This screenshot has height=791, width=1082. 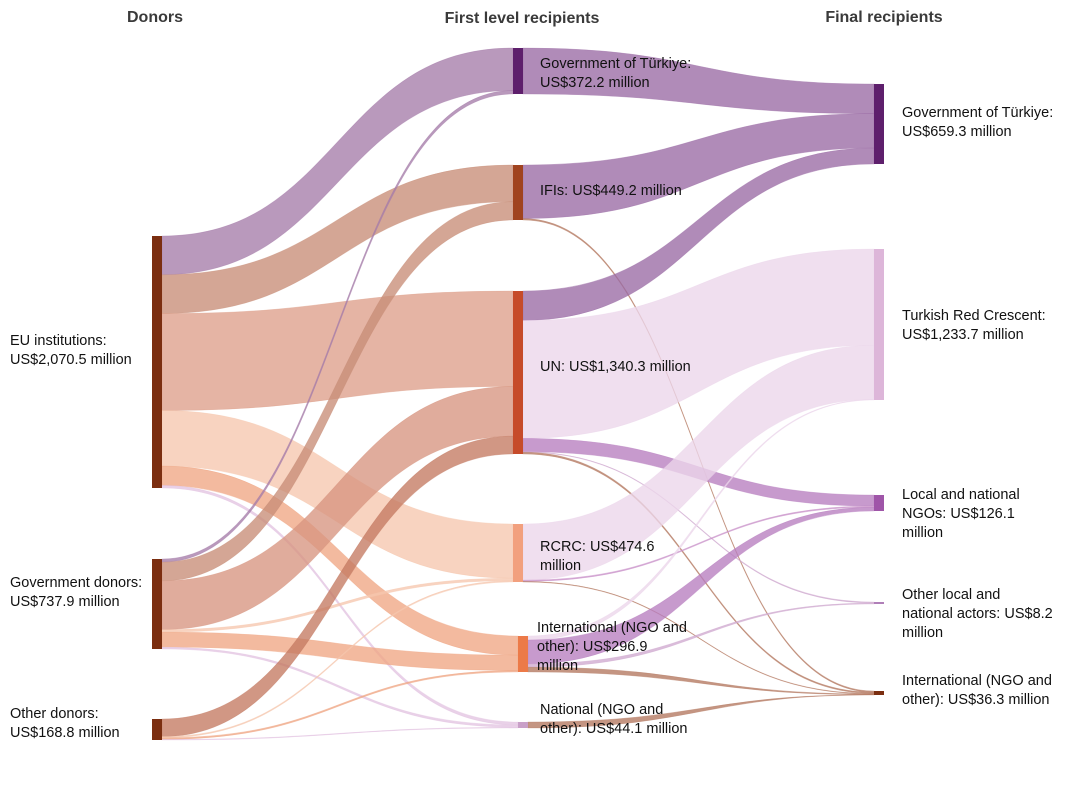 I want to click on node-bar-fl_rcrc, so click(x=518, y=553).